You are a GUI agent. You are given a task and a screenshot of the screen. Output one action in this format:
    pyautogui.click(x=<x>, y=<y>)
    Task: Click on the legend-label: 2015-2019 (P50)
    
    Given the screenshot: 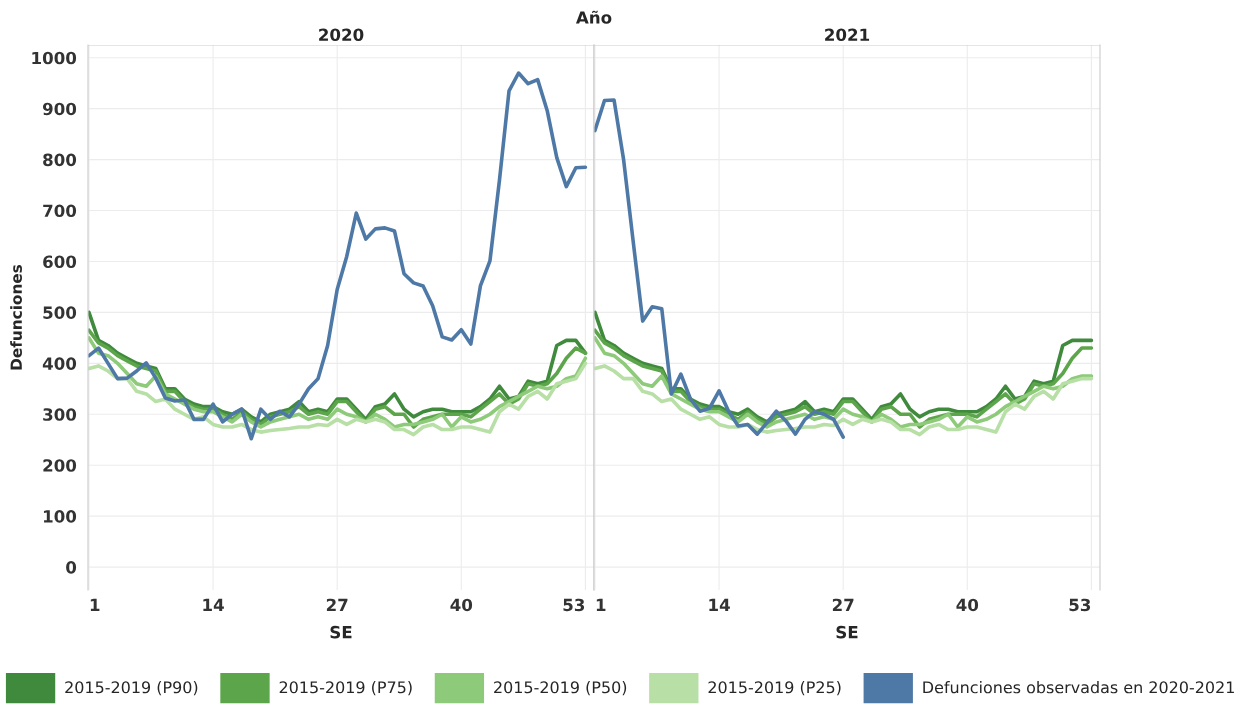 What is the action you would take?
    pyautogui.click(x=560, y=688)
    